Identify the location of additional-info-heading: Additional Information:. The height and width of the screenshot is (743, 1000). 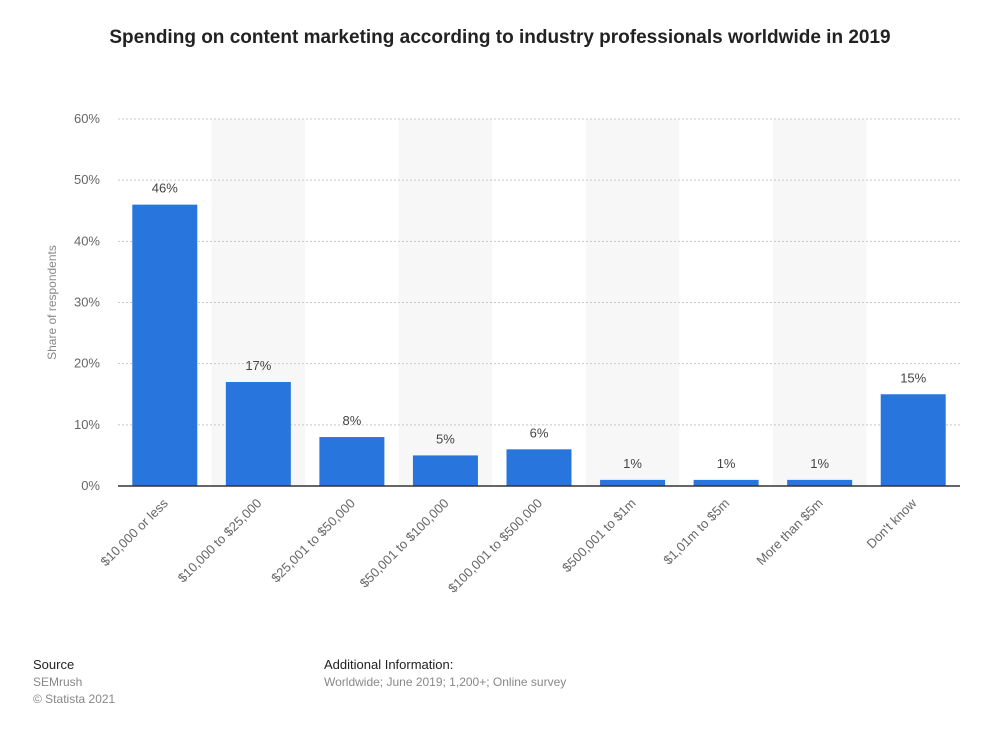
(389, 664).